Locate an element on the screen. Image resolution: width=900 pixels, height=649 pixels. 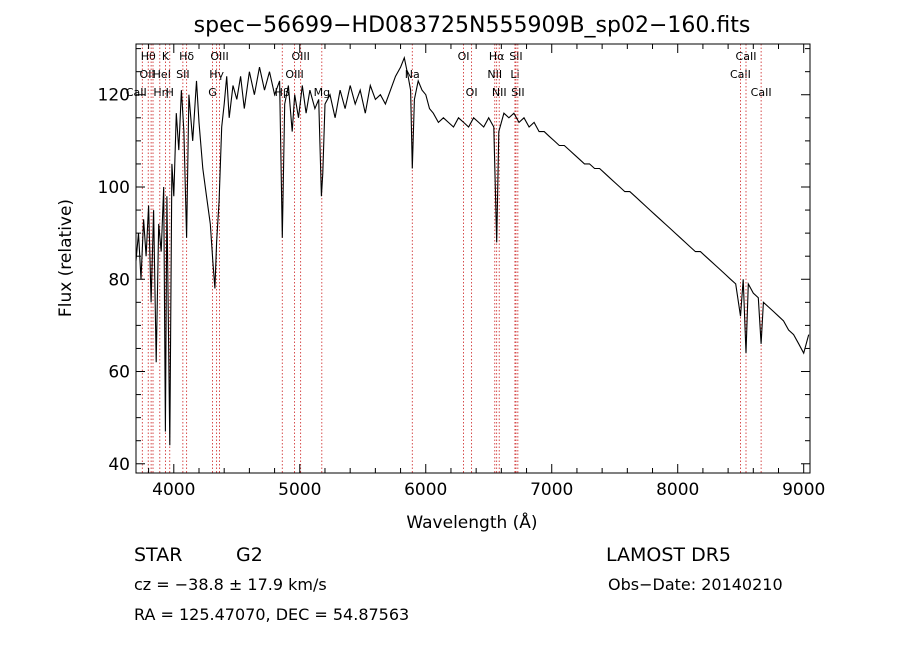
spectral-line-label: Hγ is located at coordinates (216, 74).